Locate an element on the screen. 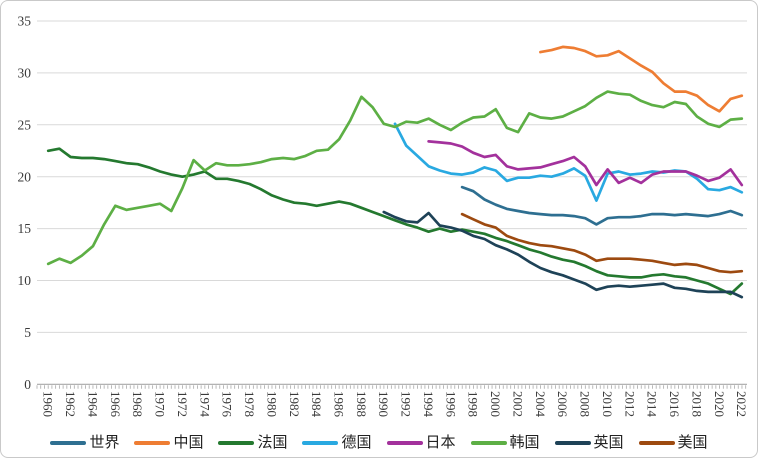  svg-text: 15 is located at coordinates (25, 228).